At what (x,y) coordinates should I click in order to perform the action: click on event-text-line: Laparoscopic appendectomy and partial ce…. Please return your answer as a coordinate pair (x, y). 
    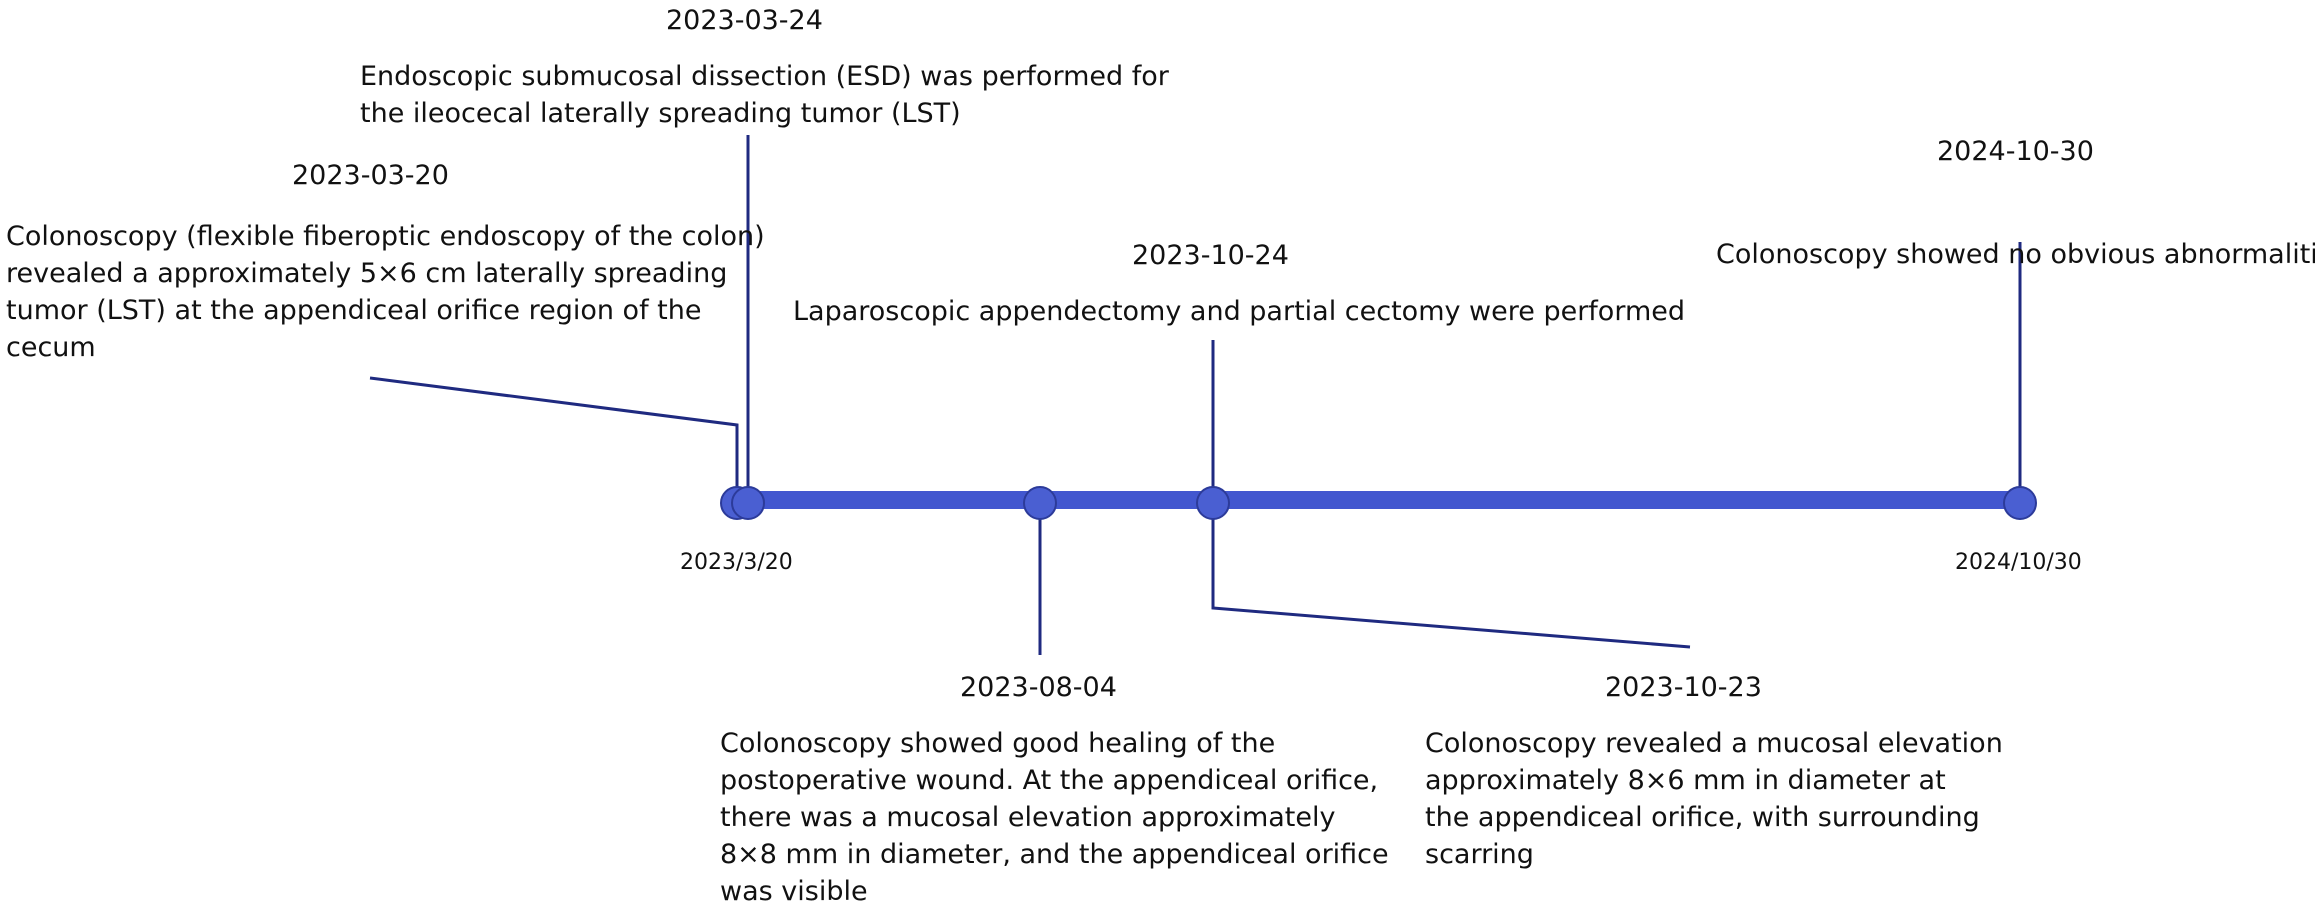
    Looking at the image, I should click on (1239, 311).